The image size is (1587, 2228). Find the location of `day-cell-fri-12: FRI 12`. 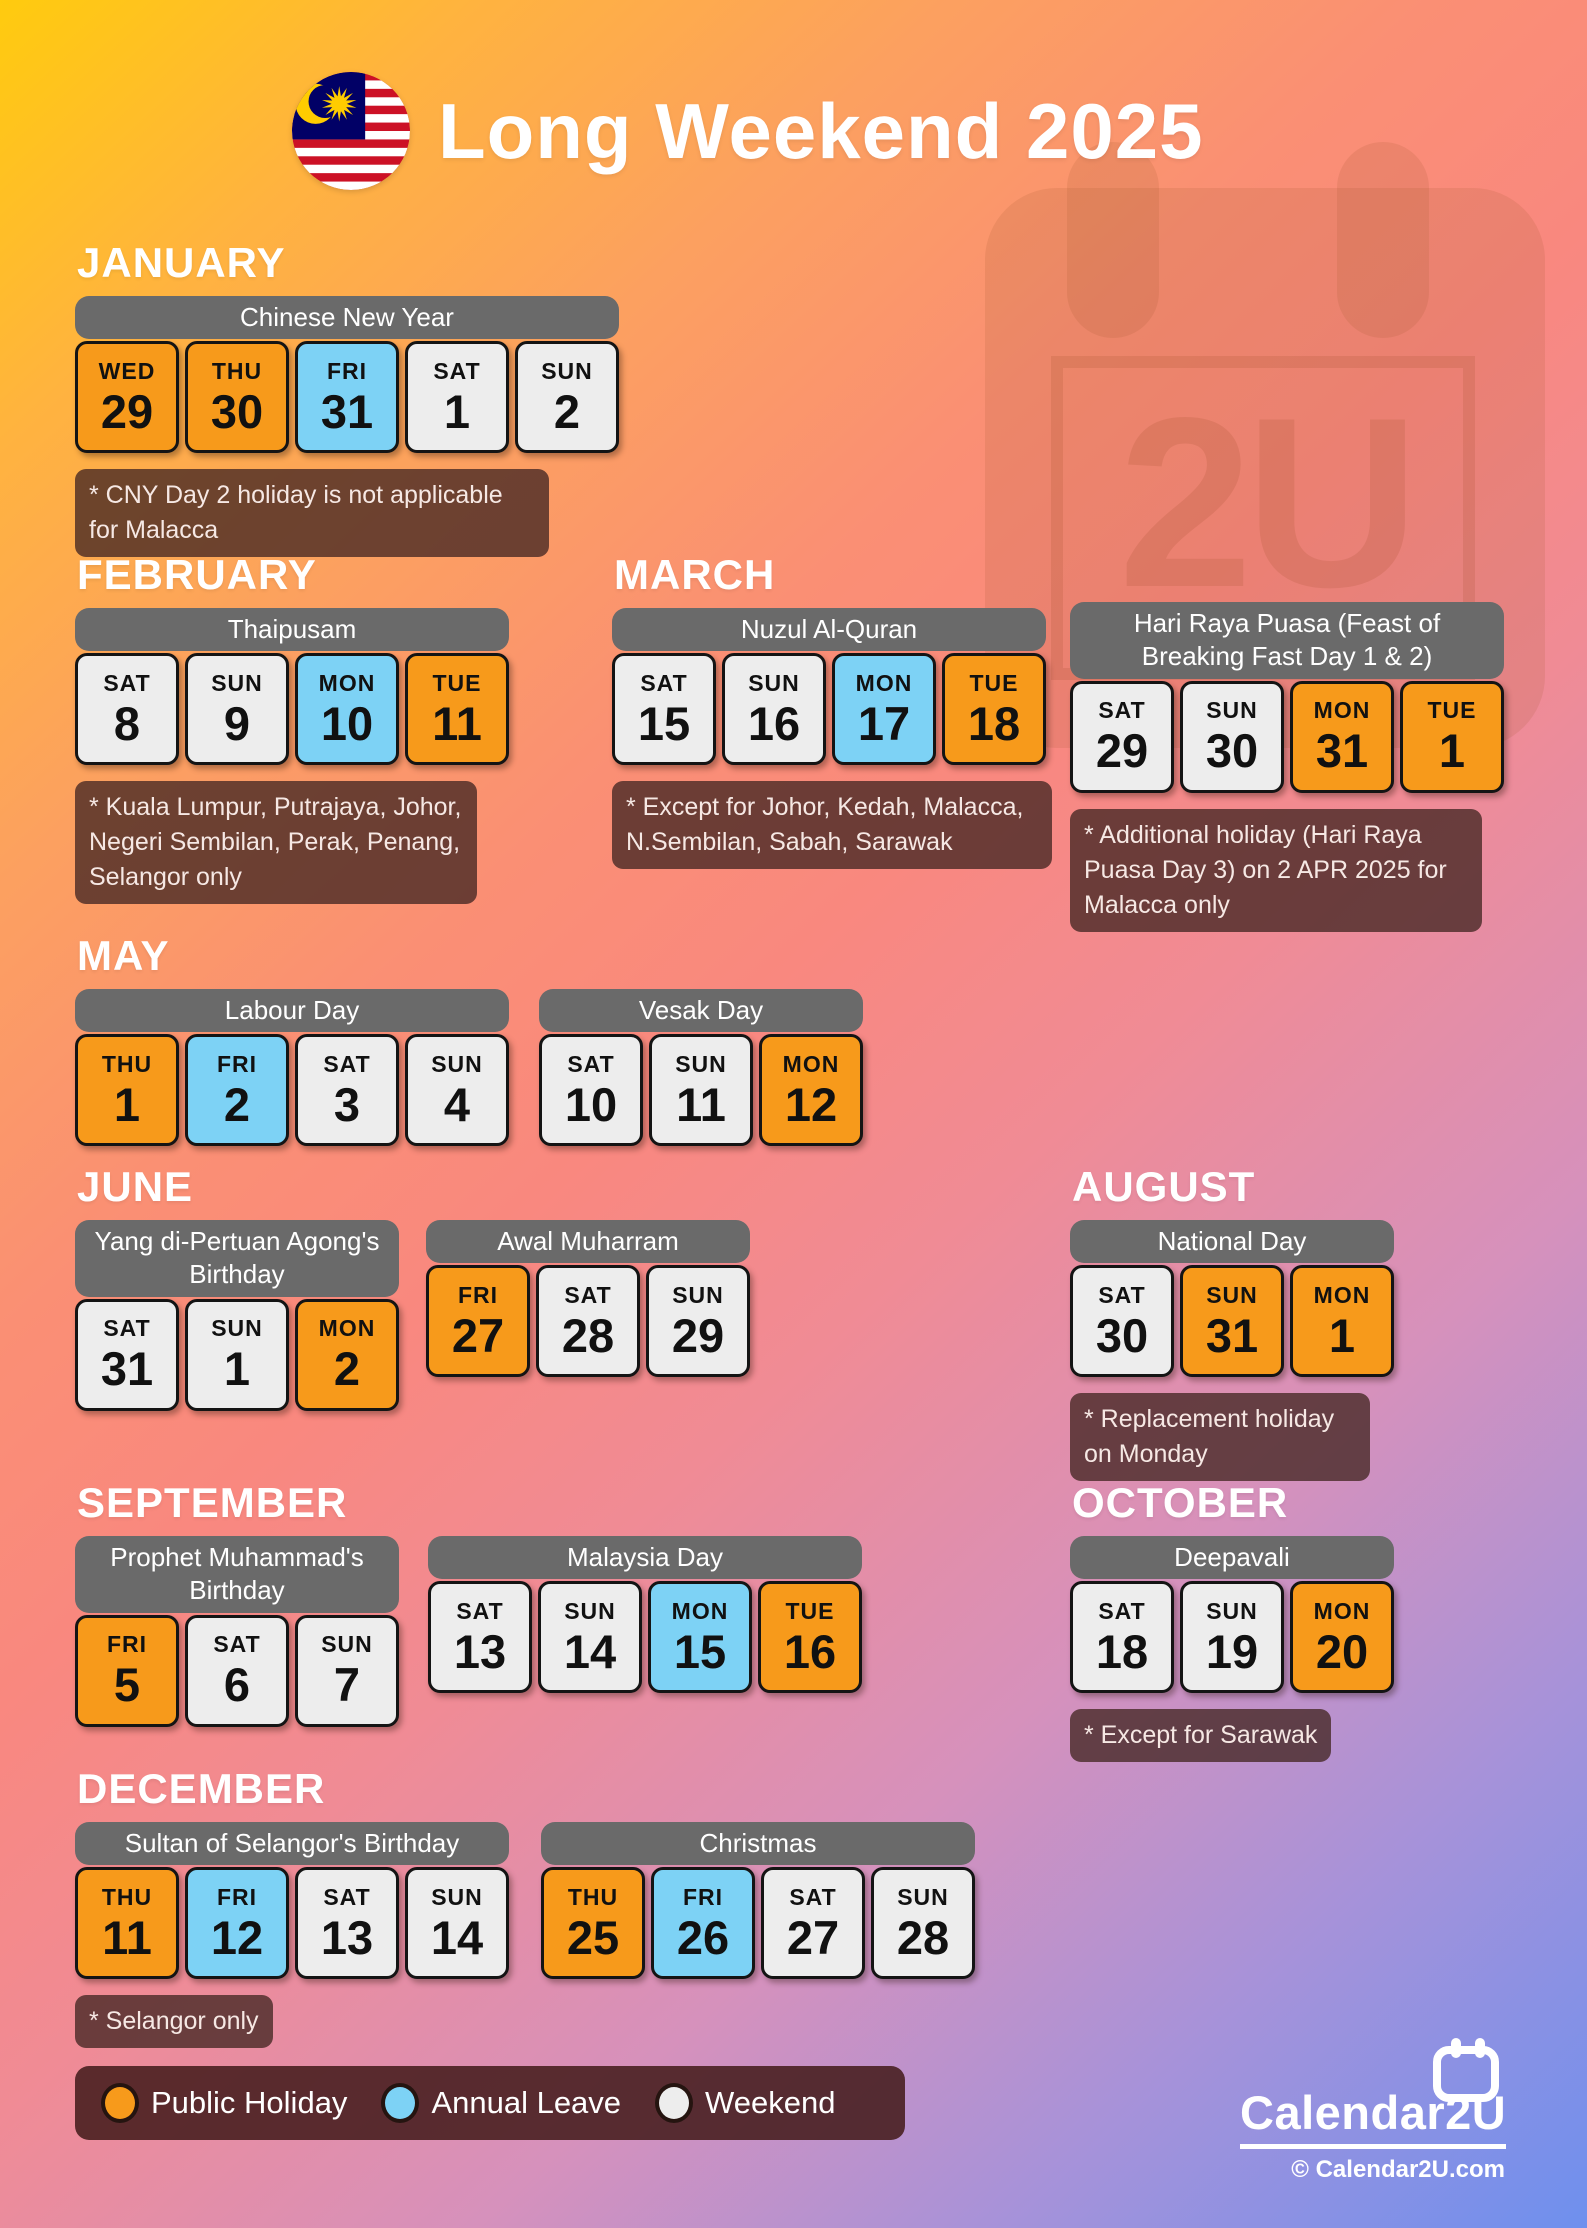

day-cell-fri-12: FRI 12 is located at coordinates (237, 1923).